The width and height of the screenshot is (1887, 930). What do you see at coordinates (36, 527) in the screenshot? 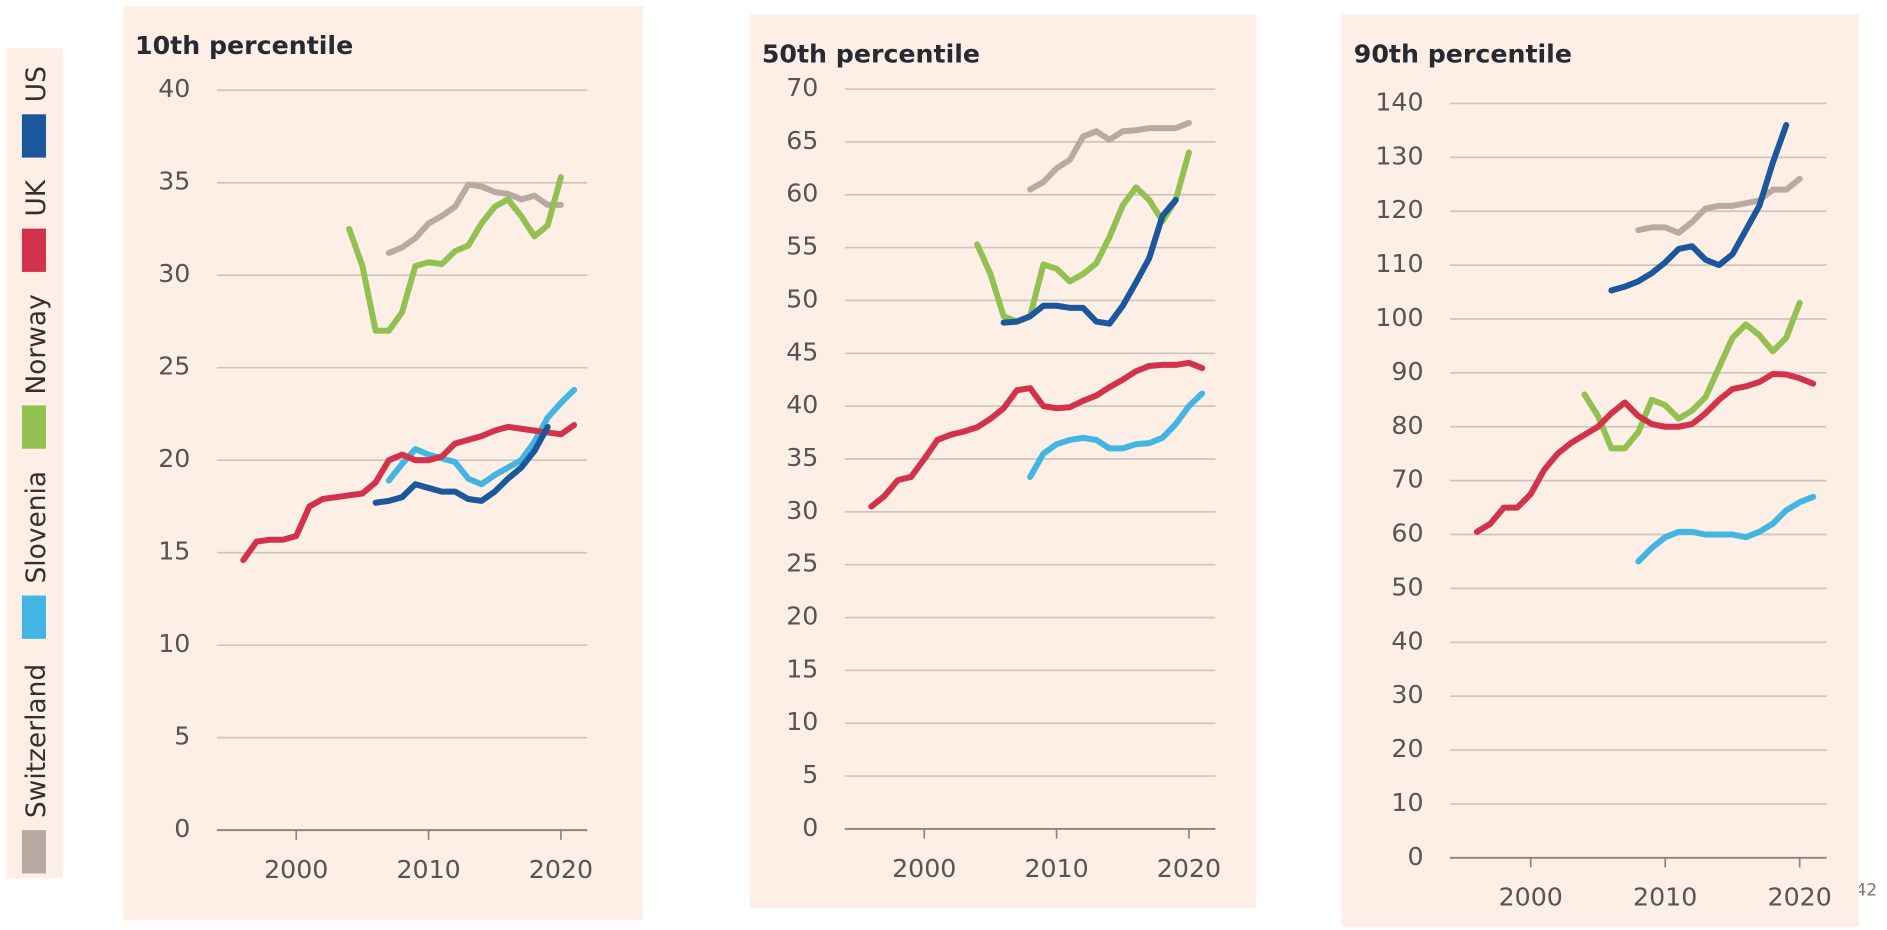
I see `legend-label: Slovenia` at bounding box center [36, 527].